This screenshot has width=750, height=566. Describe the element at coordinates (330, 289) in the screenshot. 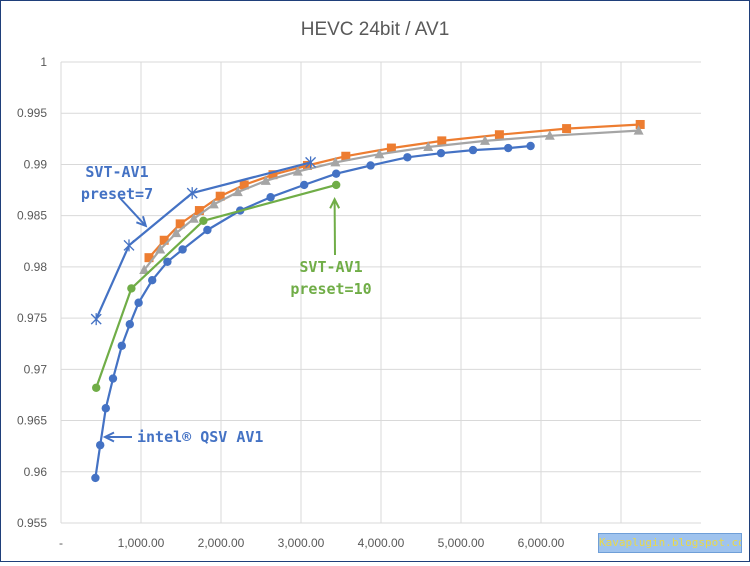

I see `annotation-label: preset=10` at that location.